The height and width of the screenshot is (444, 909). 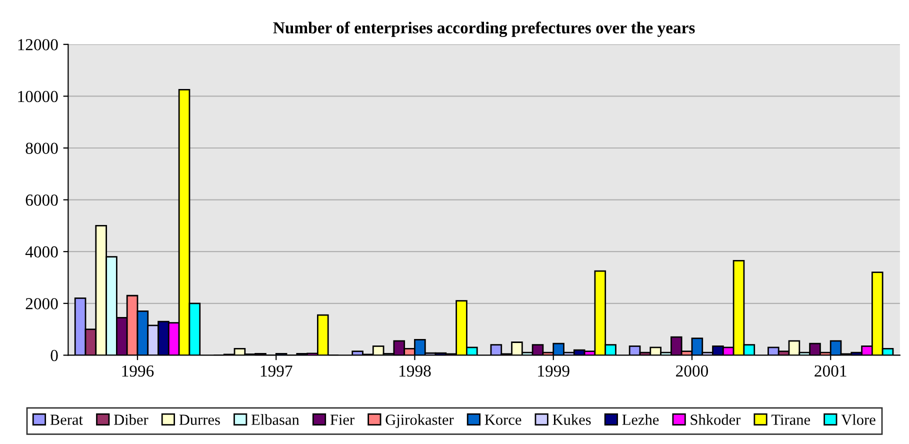 I want to click on x-tick-label: 1999, so click(x=554, y=371).